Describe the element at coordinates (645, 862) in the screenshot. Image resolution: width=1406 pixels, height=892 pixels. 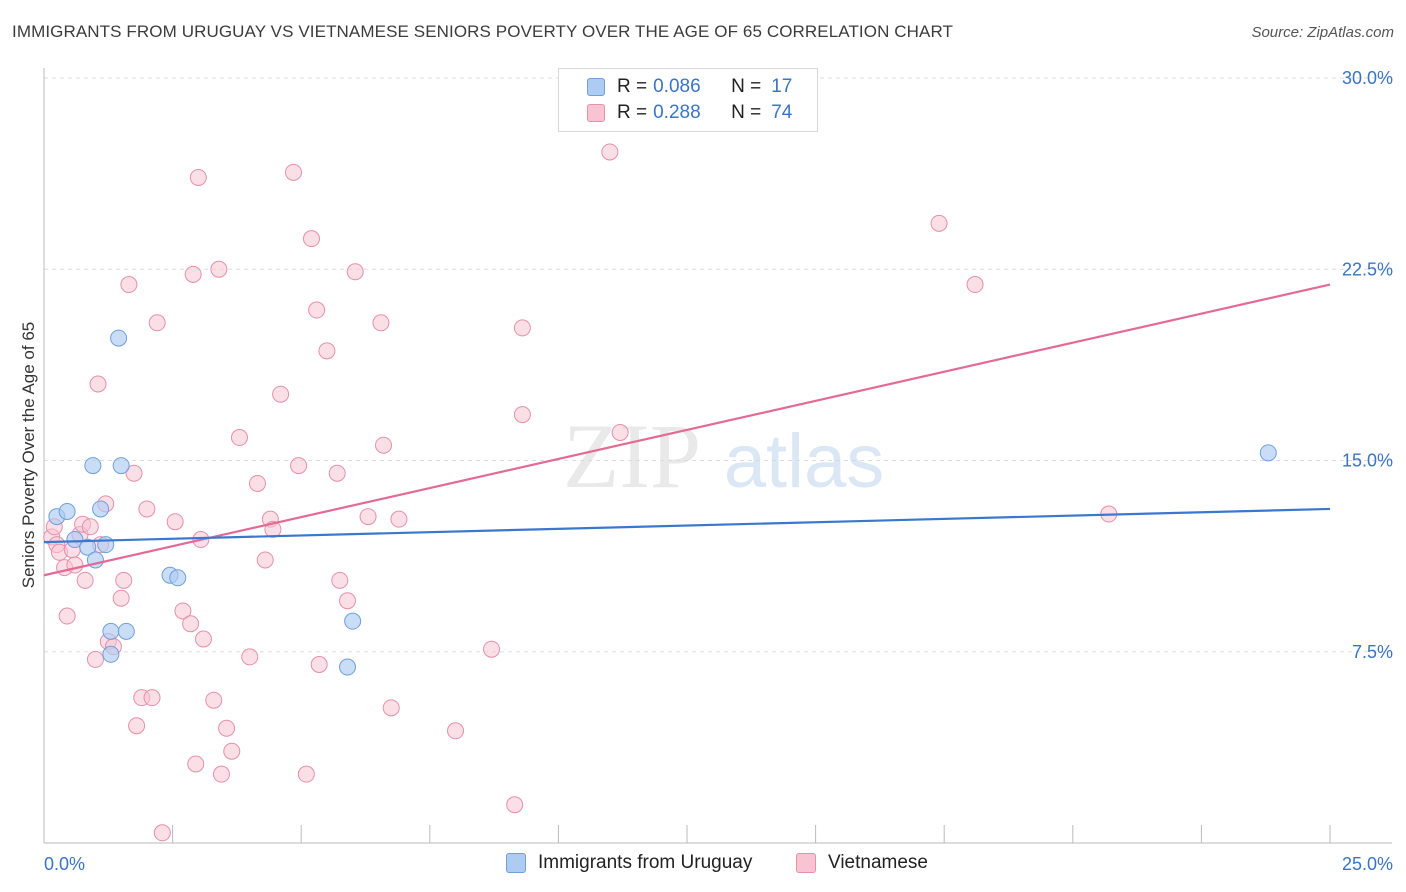
I see `uruguay-legend-label: Immigrants from Uruguay` at that location.